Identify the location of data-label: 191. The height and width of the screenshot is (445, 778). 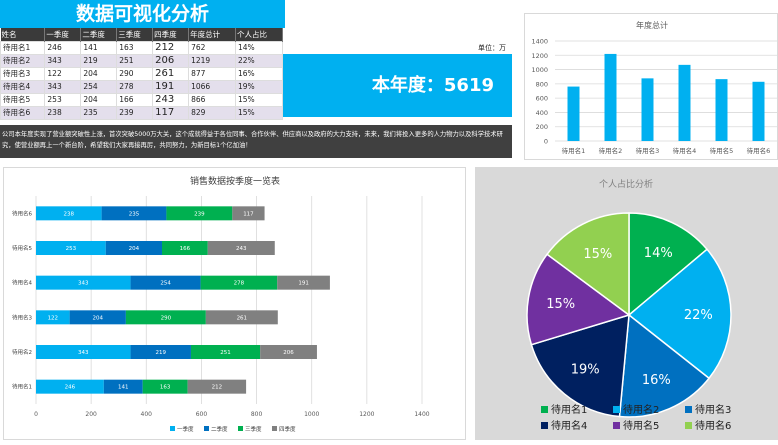
(303, 284).